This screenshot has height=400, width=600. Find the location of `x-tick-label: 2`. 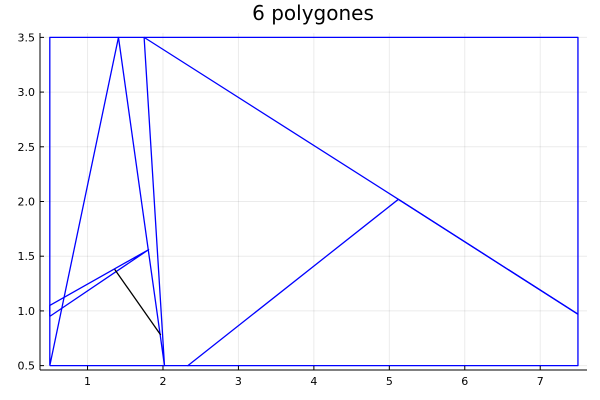

x-tick-label: 2 is located at coordinates (162, 381).